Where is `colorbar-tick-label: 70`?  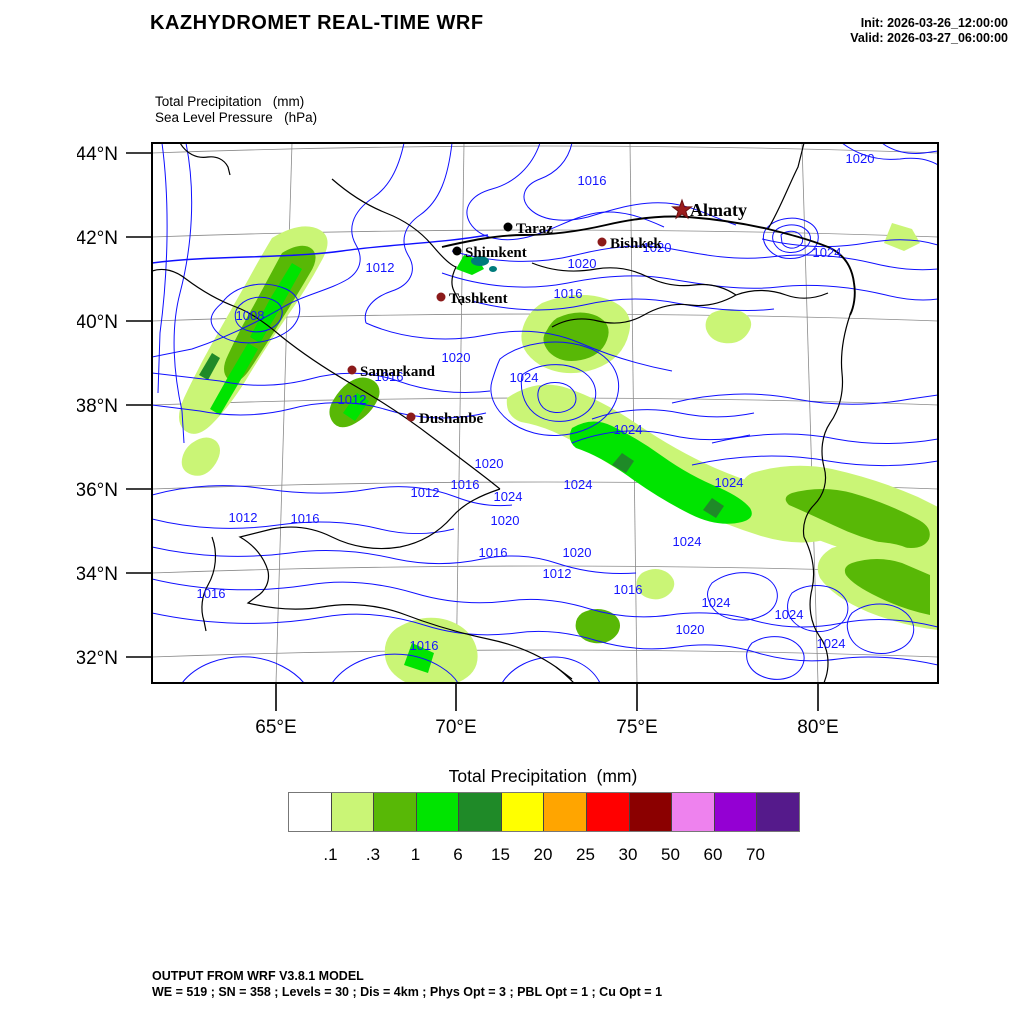
colorbar-tick-label: 70 is located at coordinates (755, 854).